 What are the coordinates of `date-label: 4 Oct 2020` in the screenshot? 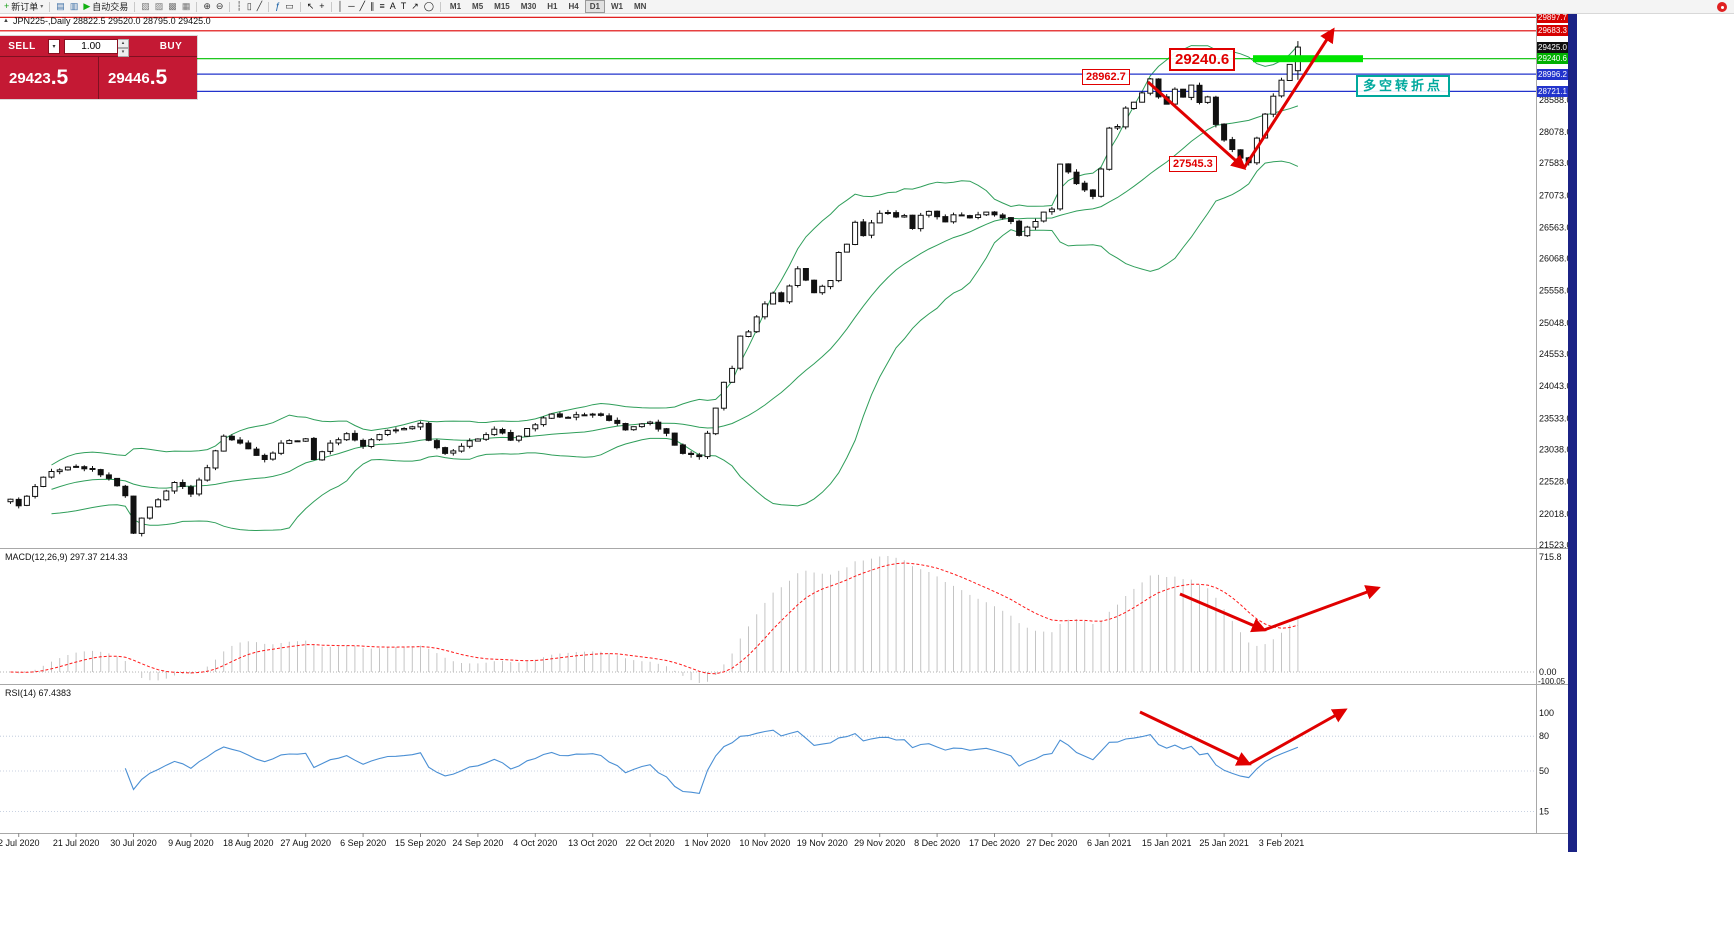 It's located at (535, 843).